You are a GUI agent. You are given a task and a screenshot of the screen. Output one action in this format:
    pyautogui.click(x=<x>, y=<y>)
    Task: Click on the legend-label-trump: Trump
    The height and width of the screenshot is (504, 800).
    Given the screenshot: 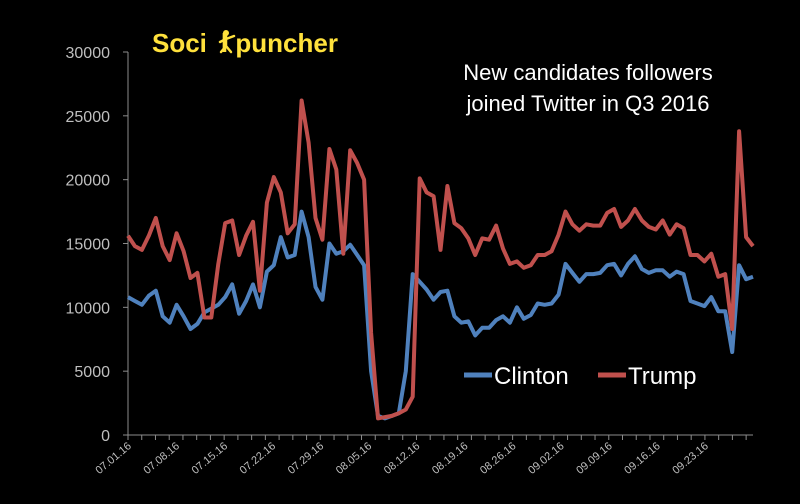 What is the action you would take?
    pyautogui.click(x=662, y=376)
    